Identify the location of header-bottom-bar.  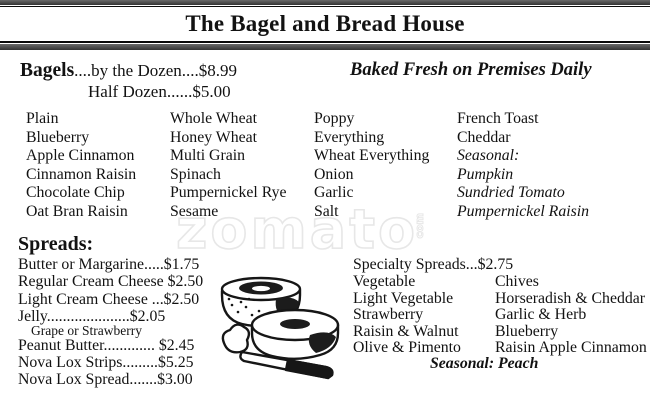
(325, 47).